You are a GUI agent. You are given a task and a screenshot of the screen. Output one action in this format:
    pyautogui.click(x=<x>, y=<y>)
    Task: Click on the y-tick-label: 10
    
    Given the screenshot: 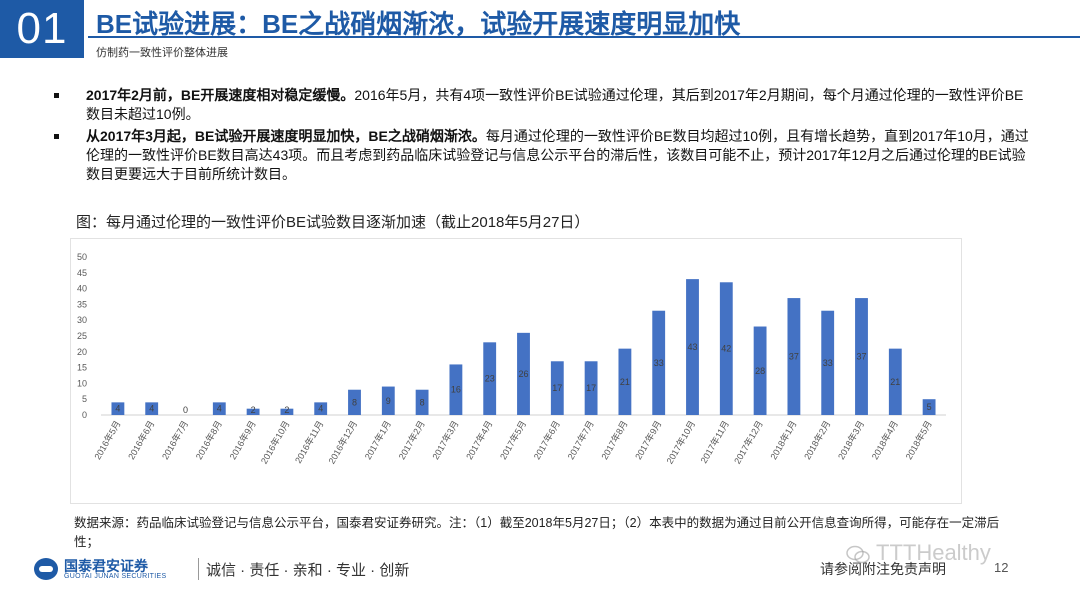 What is the action you would take?
    pyautogui.click(x=82, y=383)
    